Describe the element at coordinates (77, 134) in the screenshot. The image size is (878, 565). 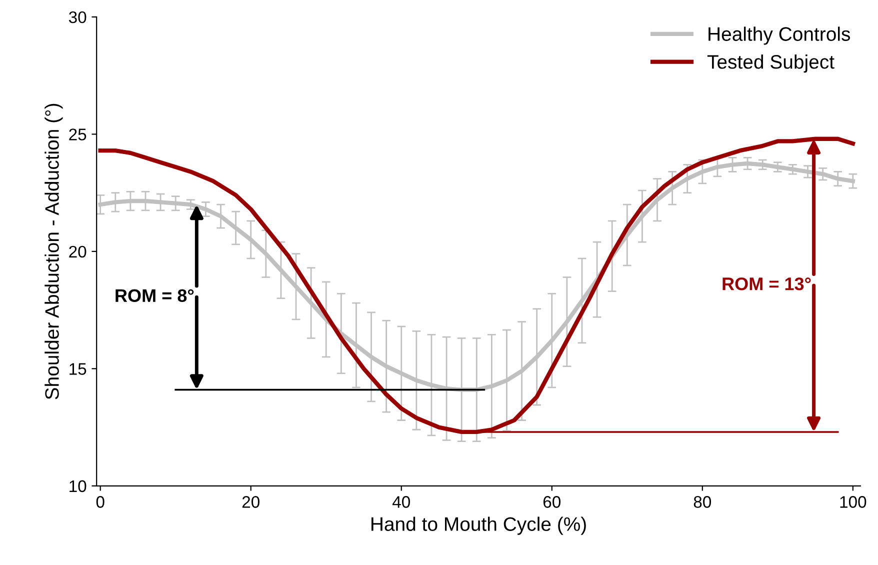
I see `y-tick-label: 25` at that location.